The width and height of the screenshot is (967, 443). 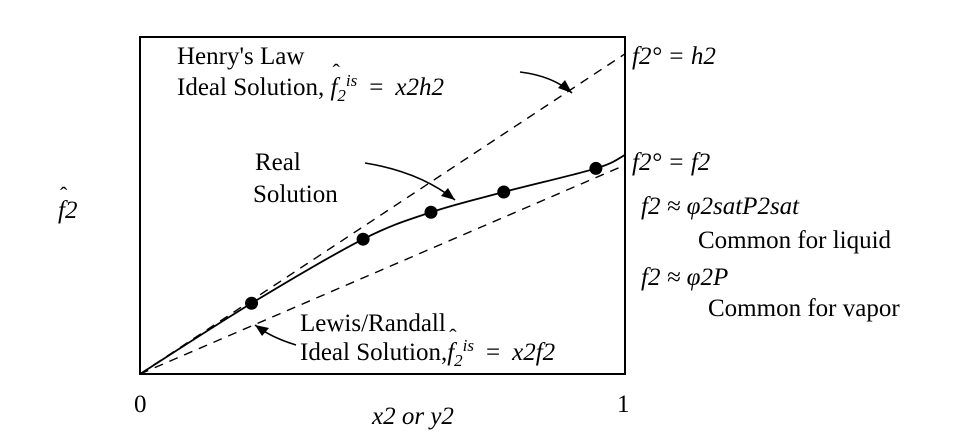 I want to click on liquid-approx: f2 ≈ φ2satP2sat, so click(x=720, y=206).